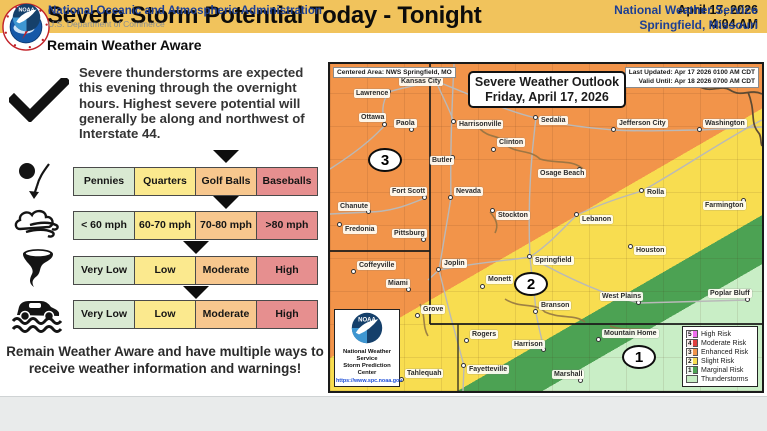  I want to click on city-label: Fort Scott, so click(409, 191).